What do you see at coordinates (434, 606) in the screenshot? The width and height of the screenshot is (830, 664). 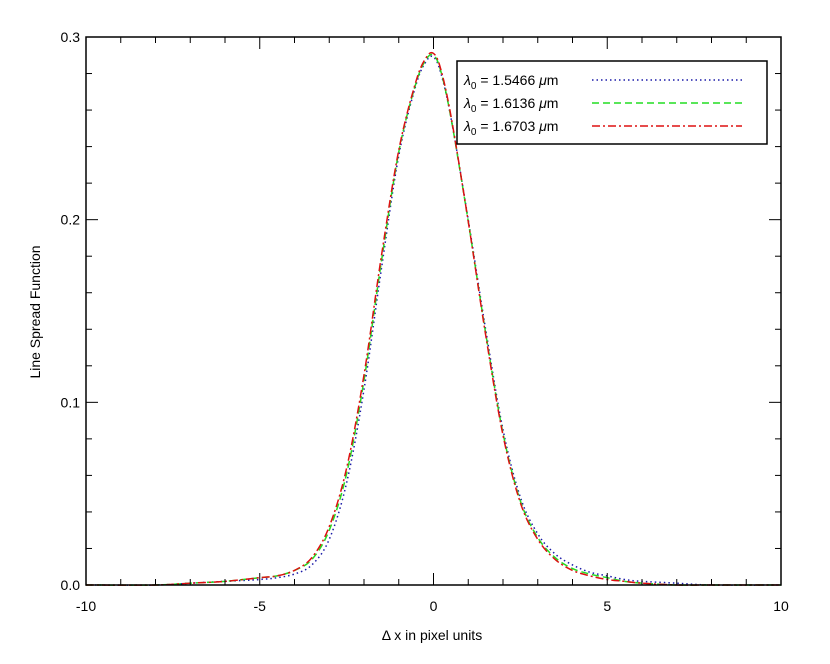 I see `x-tick-label: 0` at bounding box center [434, 606].